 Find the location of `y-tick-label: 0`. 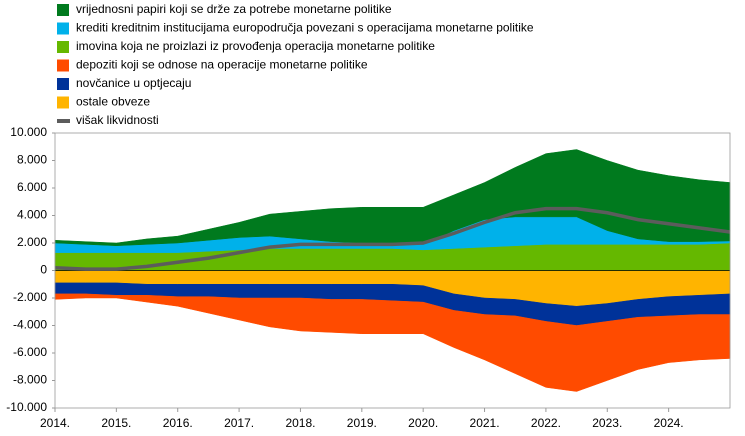

y-tick-label: 0 is located at coordinates (43, 270).